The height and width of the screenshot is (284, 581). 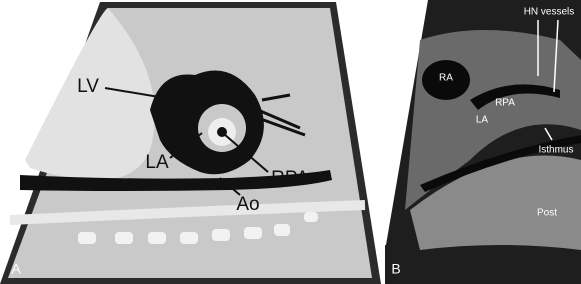 I want to click on label: Ao, so click(x=247, y=204).